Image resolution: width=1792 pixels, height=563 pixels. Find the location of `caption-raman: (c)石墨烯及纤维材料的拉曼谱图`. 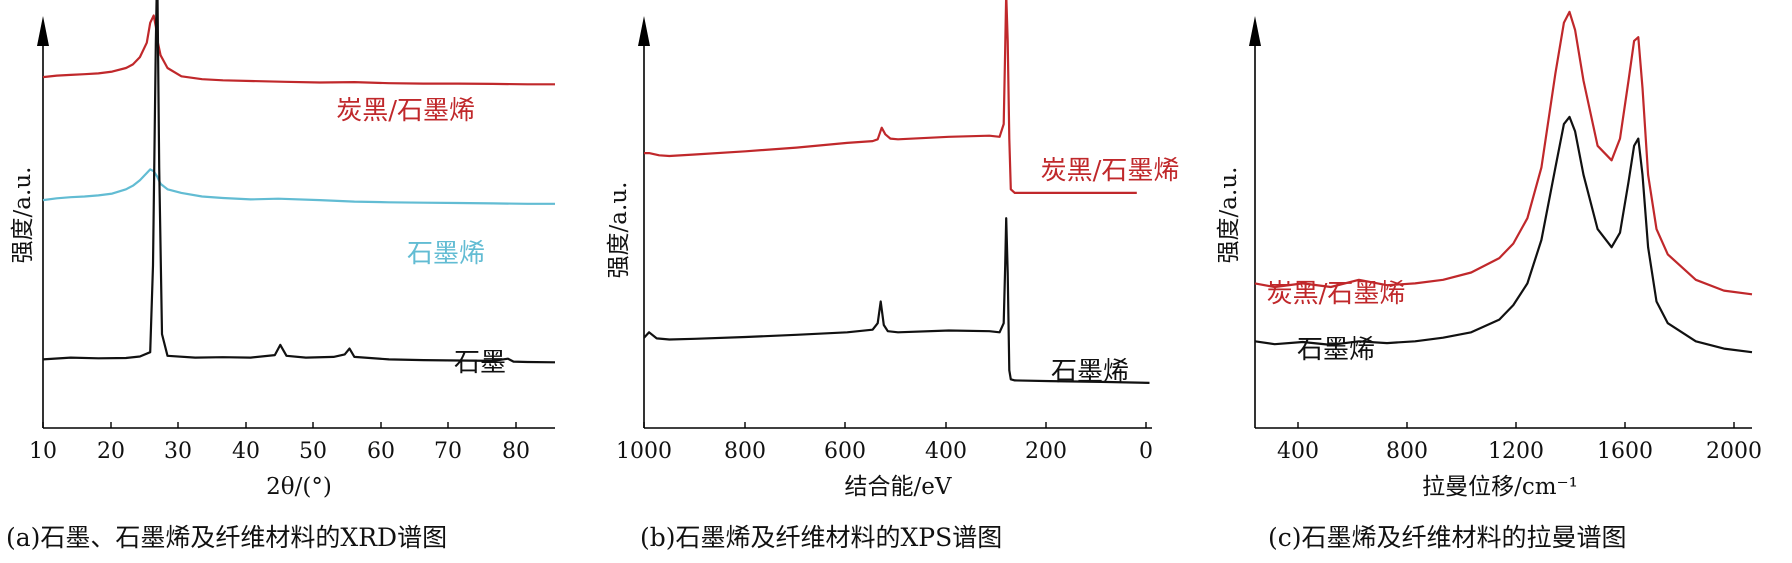

caption-raman: (c)石墨烯及纤维材料的拉曼谱图 is located at coordinates (1447, 537).